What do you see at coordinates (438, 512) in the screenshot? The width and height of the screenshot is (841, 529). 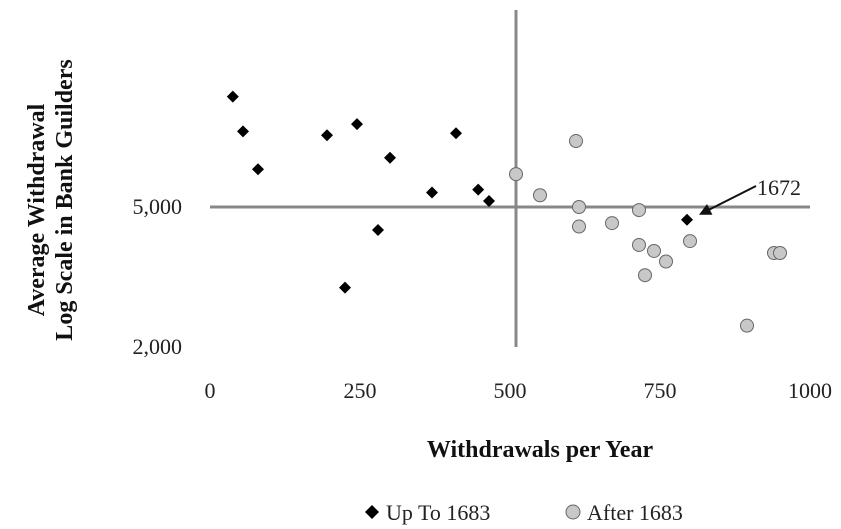 I see `legend-label-up-to-1683: Up To 1683` at bounding box center [438, 512].